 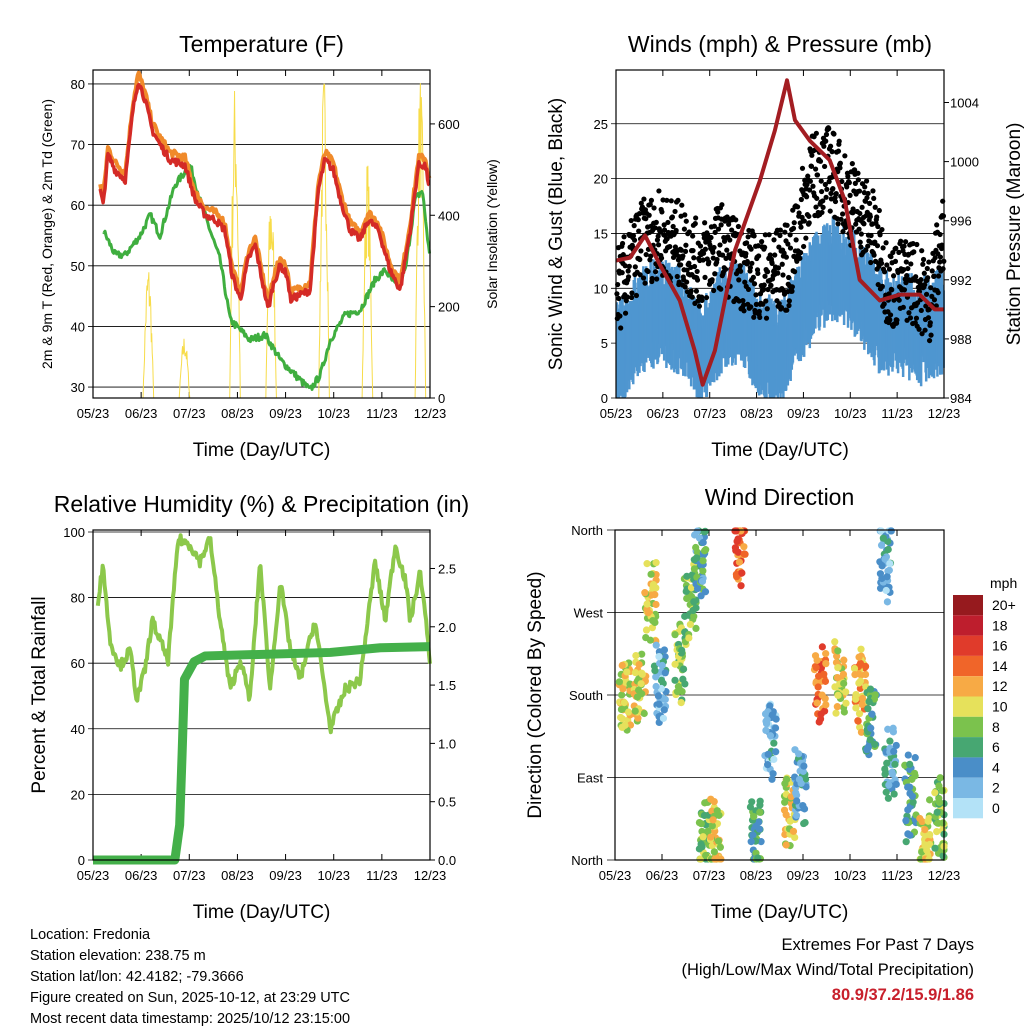 I want to click on legend-label: 12, so click(x=1000, y=686).